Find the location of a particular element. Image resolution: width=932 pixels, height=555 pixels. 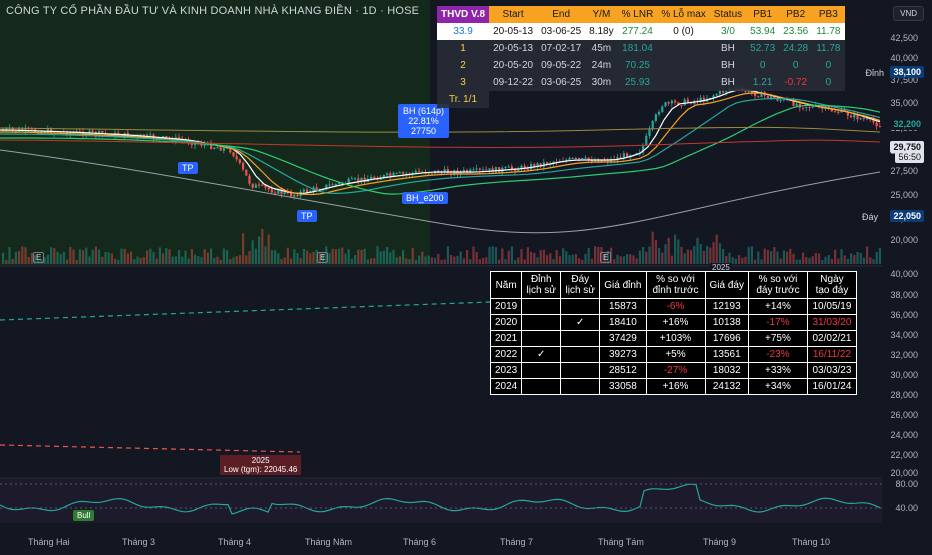

table-cell: 24132 is located at coordinates (726, 386).